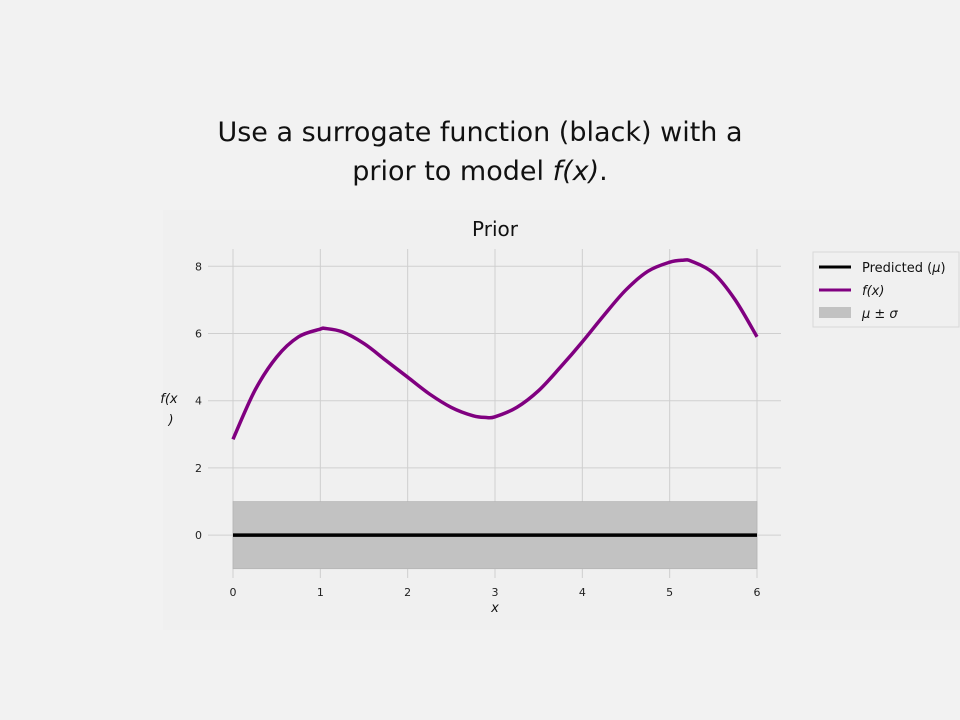  What do you see at coordinates (480, 132) in the screenshot?
I see `slide-title-line-1: Use a surrogate function (black) with a` at bounding box center [480, 132].